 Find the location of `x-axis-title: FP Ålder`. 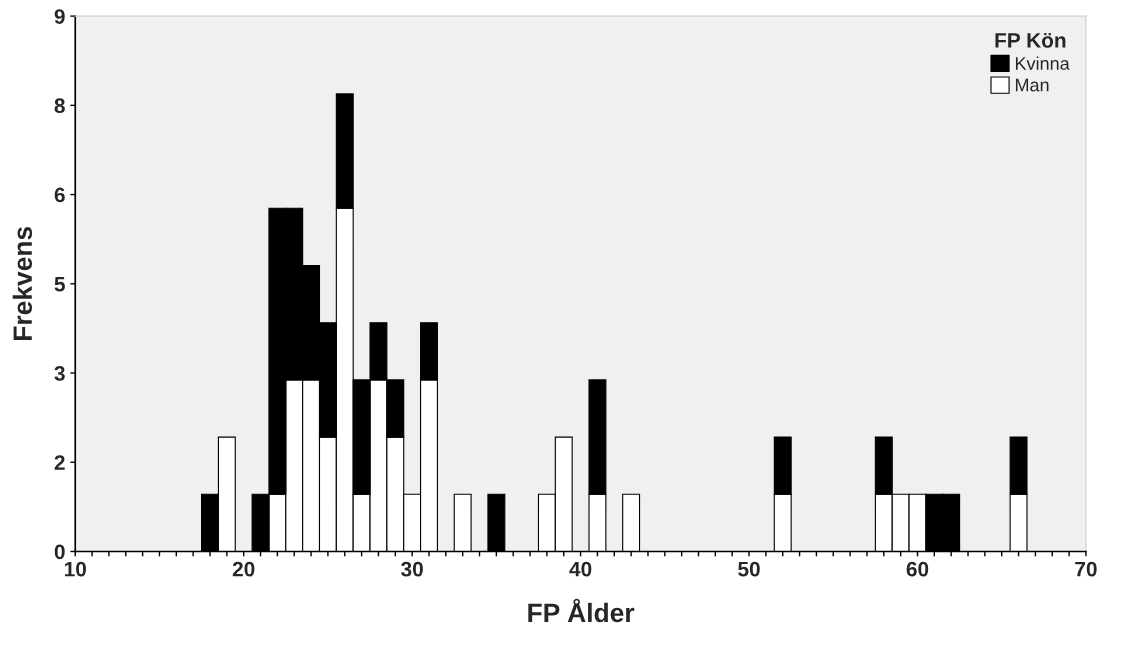

x-axis-title: FP Ålder is located at coordinates (581, 610).